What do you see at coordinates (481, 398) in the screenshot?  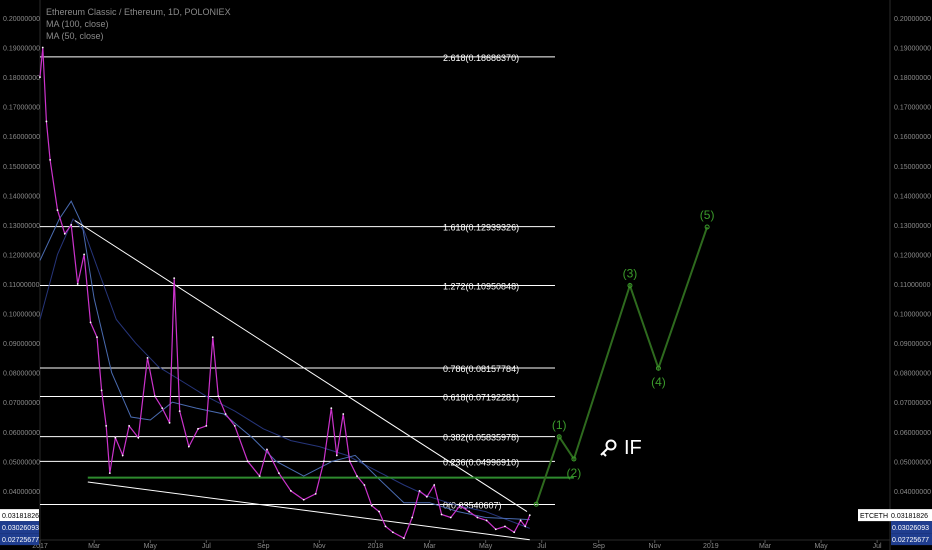 I see `fib-level-label: 0.618(0.07192281)` at bounding box center [481, 398].